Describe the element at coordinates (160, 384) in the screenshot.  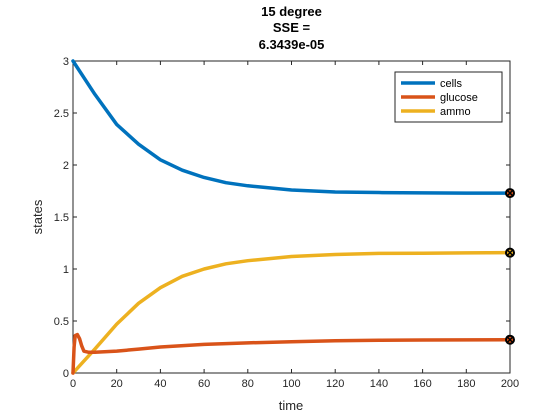
I see `x-tick-label: 40` at that location.